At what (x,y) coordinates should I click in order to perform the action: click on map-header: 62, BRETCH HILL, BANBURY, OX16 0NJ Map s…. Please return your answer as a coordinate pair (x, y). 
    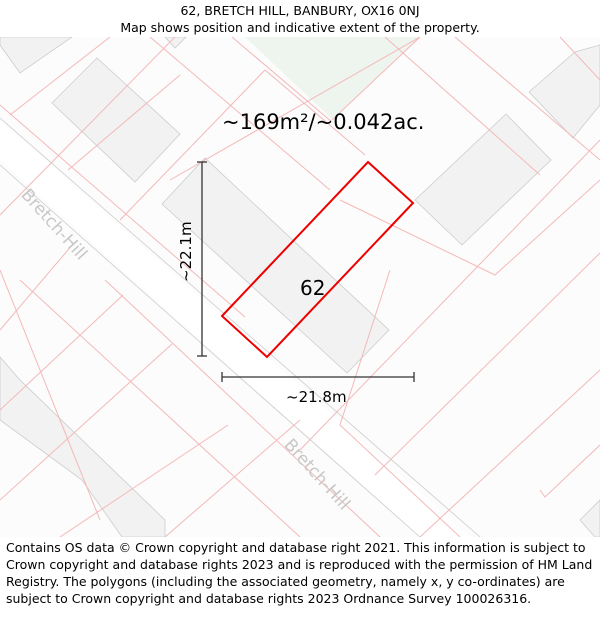
    Looking at the image, I should click on (300, 18).